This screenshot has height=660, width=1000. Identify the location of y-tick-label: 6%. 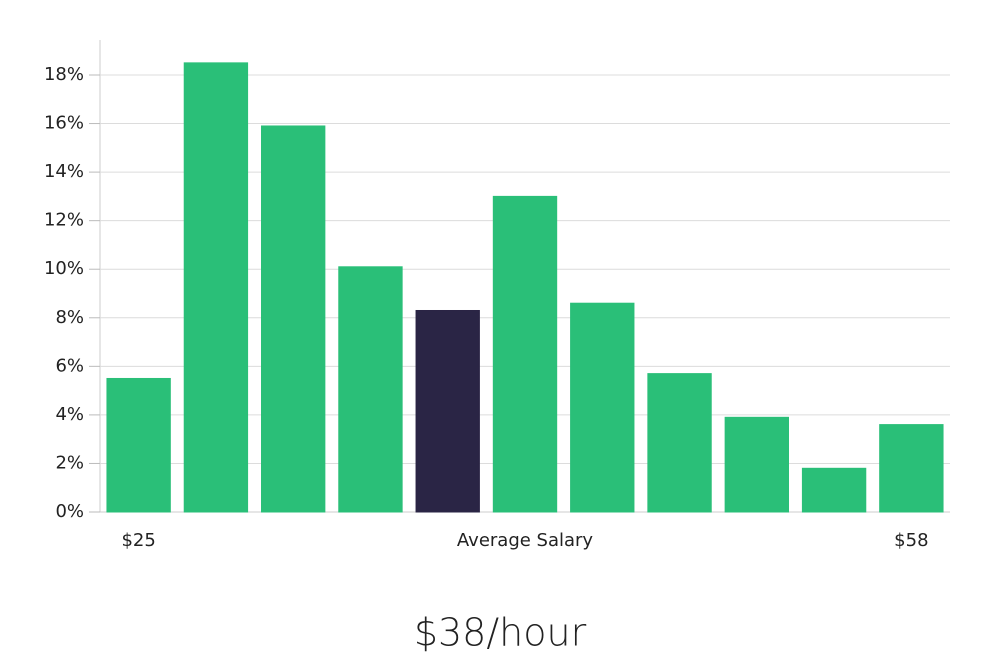
(69, 365).